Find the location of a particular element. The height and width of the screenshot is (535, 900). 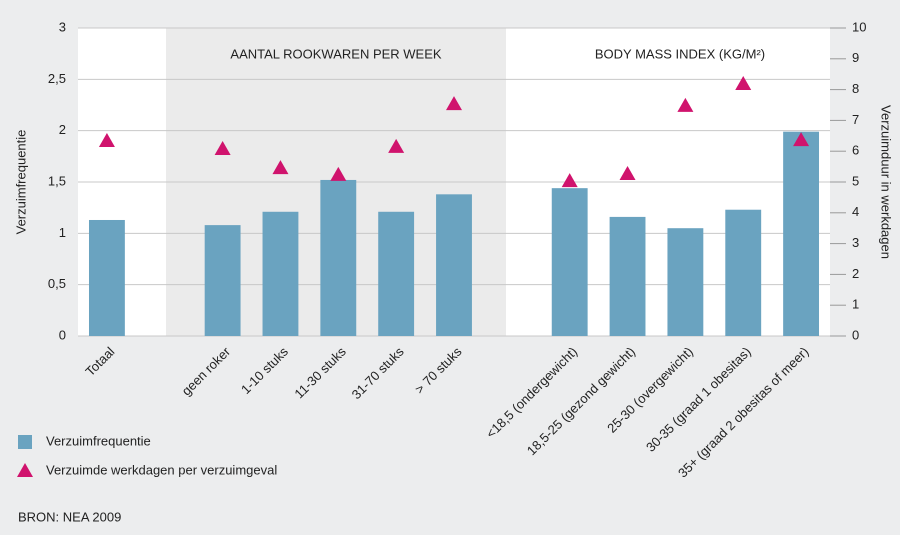

y2-tick-label: 1 is located at coordinates (855, 304).